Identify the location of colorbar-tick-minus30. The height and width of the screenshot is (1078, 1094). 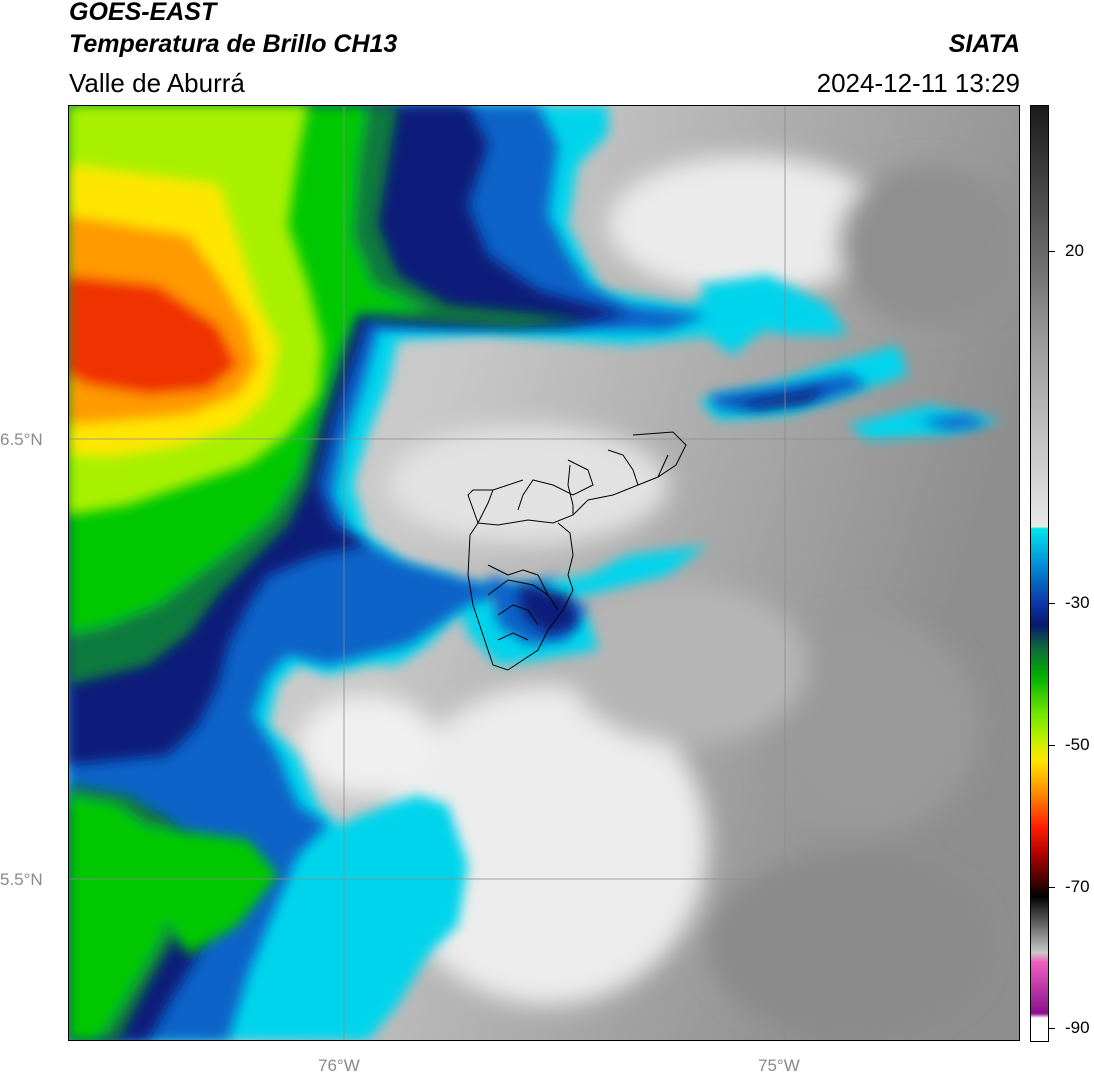
(1052, 603).